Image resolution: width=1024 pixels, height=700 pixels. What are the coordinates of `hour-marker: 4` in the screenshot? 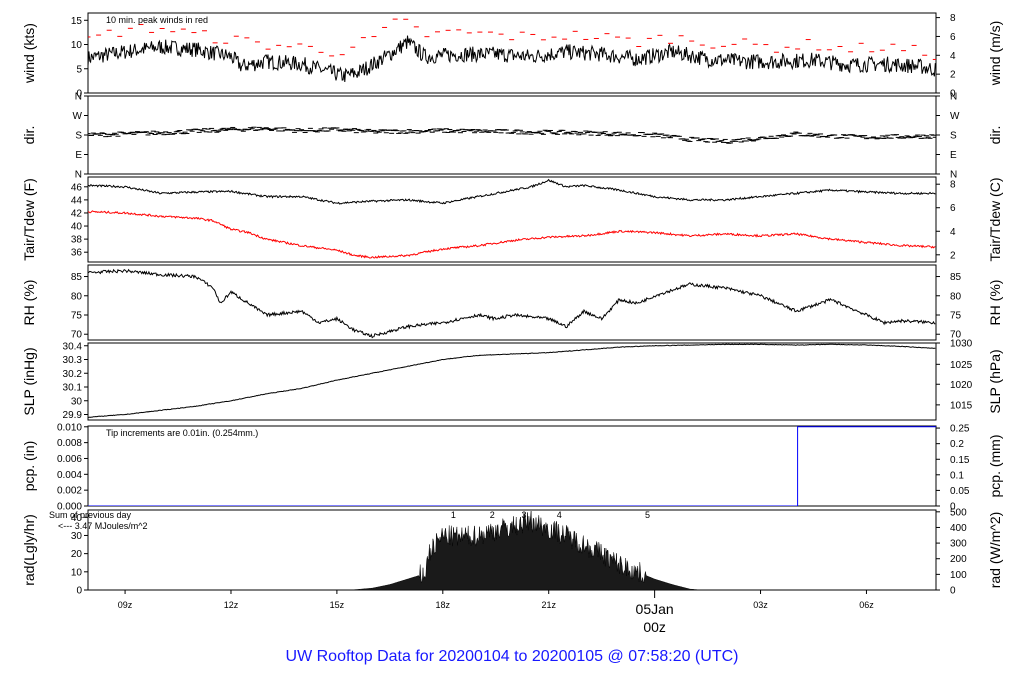 It's located at (559, 515).